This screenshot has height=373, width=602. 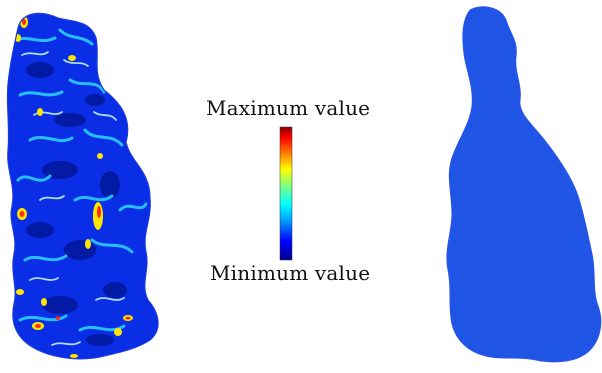 What do you see at coordinates (286, 193) in the screenshot?
I see `colorbar` at bounding box center [286, 193].